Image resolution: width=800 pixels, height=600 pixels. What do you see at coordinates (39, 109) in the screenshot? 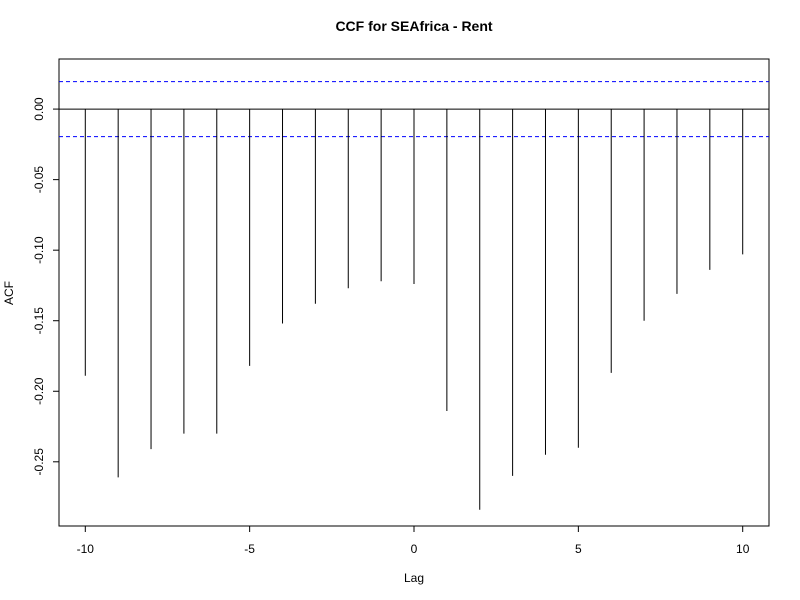
I see `y-tick-label: 0.00` at bounding box center [39, 109].